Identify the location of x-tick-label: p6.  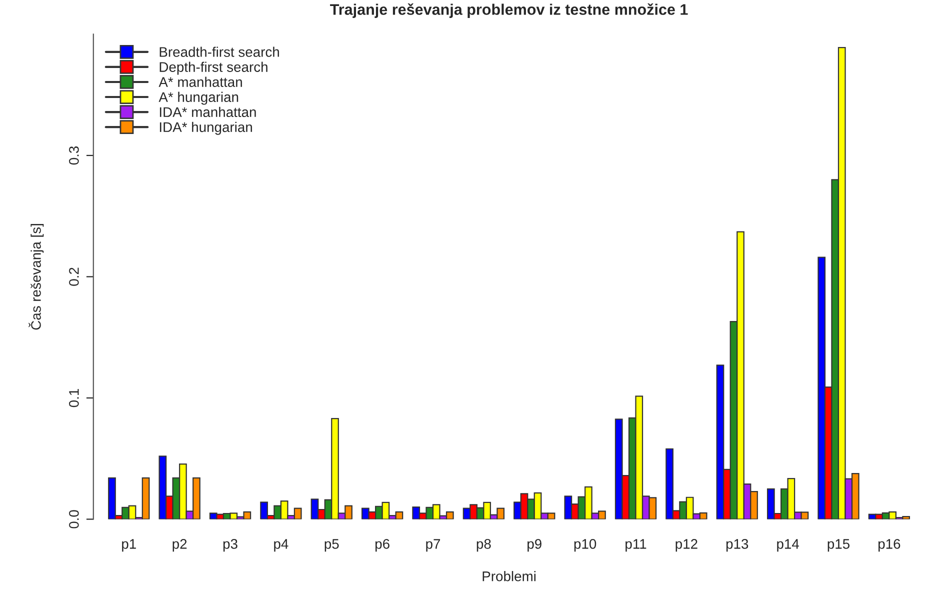
(382, 545).